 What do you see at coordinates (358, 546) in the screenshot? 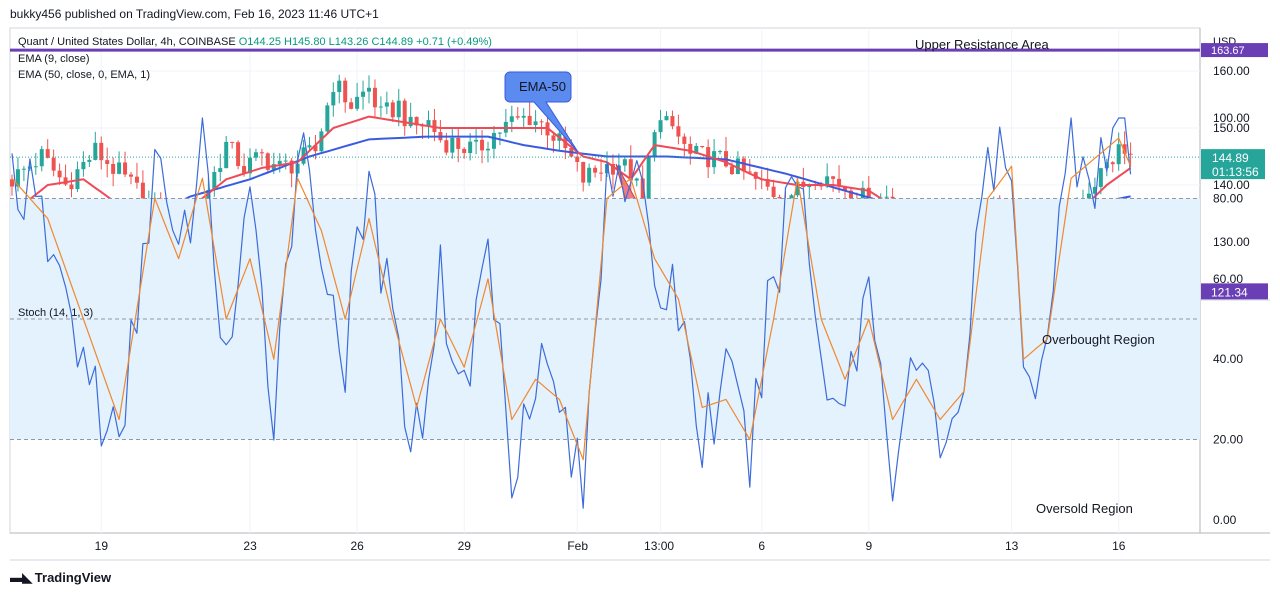
I see `time-tick-label: 26` at bounding box center [358, 546].